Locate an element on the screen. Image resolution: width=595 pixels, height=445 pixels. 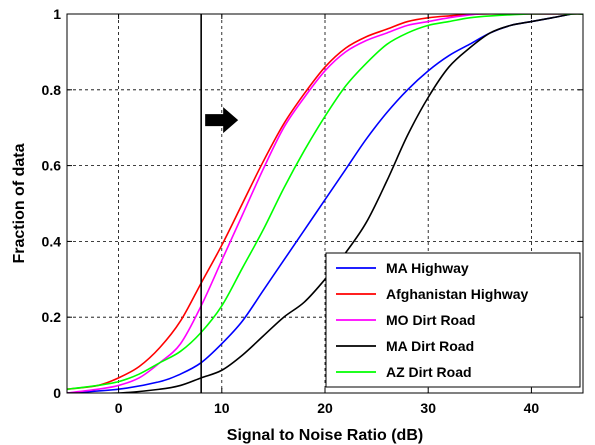
legend-label: AZ Dirt Road is located at coordinates (429, 372).